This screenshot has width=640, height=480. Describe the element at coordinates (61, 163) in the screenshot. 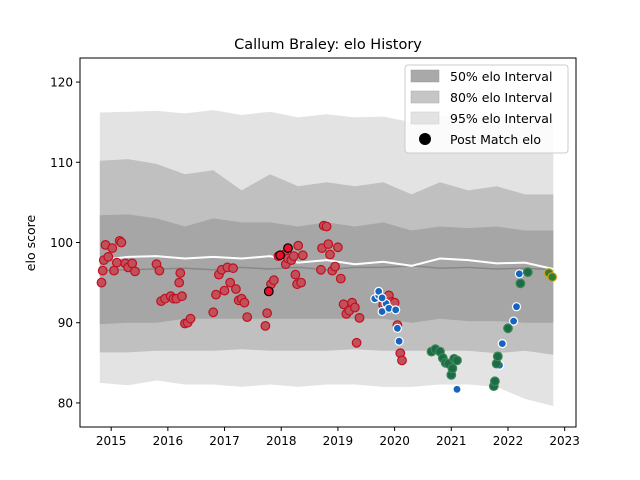

I see `y-tick-label: 110` at that location.